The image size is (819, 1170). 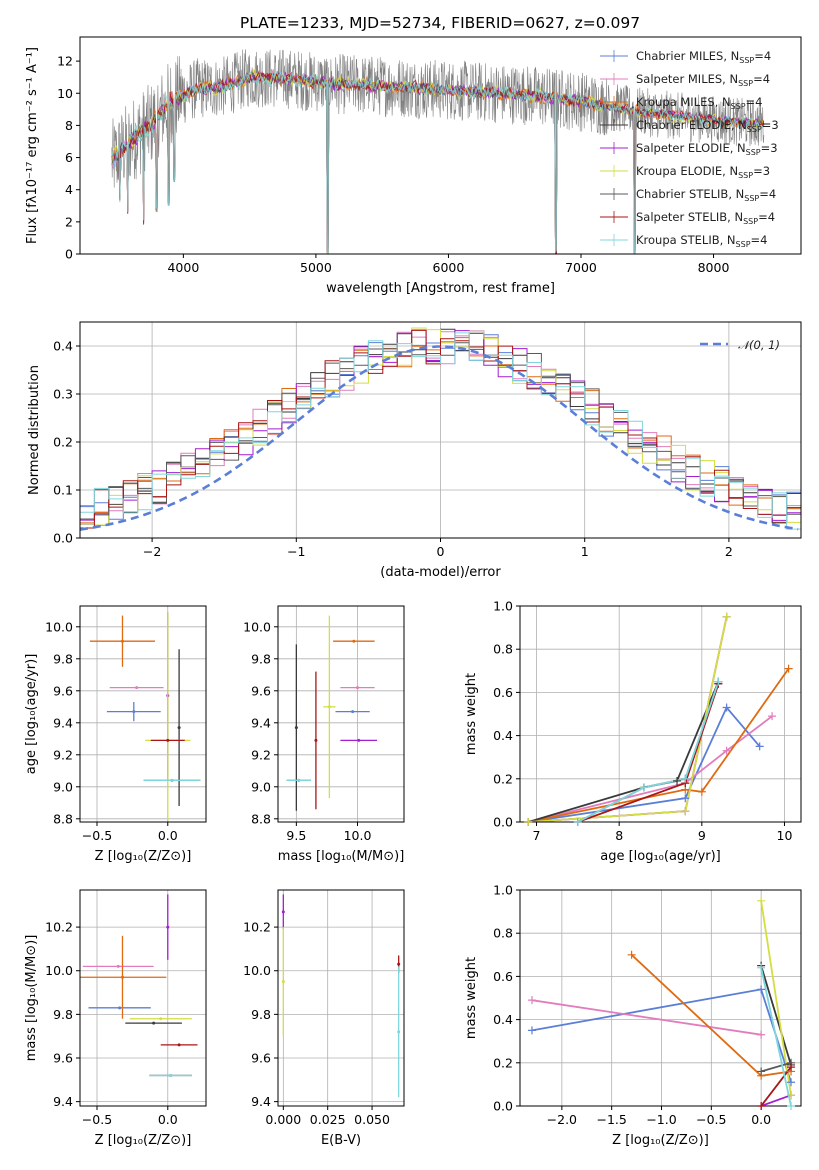 What do you see at coordinates (706, 195) in the screenshot?
I see `legend-entry-label: Chabrier STELIB, NSSP=4` at bounding box center [706, 195].